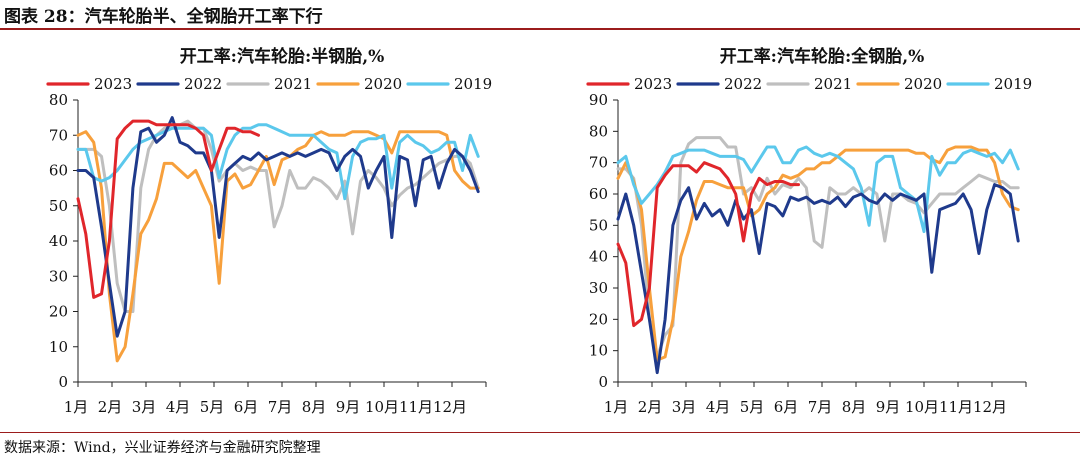  Describe the element at coordinates (822, 56) in the screenshot. I see `chart-title: 开工率:汽车轮胎:全钢胎,%` at that location.